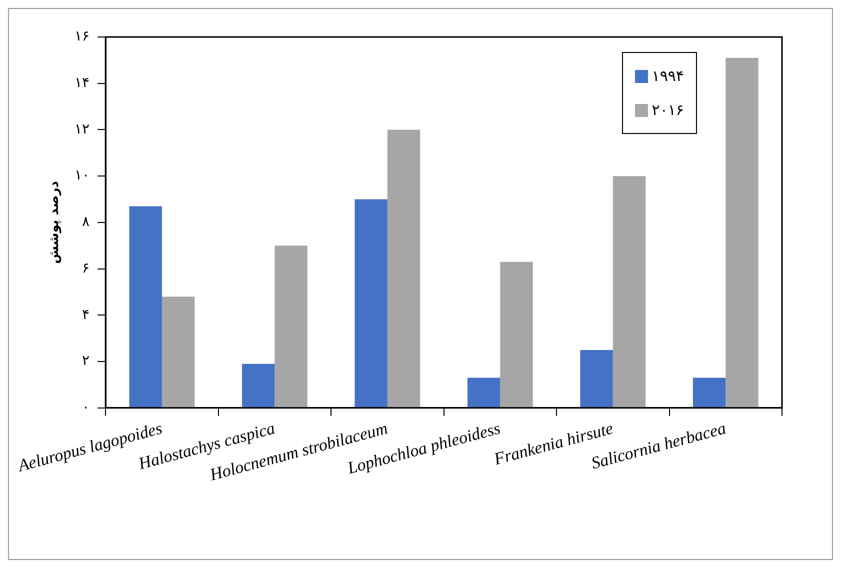 The height and width of the screenshot is (570, 843). Describe the element at coordinates (86, 268) in the screenshot. I see `y-tick-label: ۶` at that location.